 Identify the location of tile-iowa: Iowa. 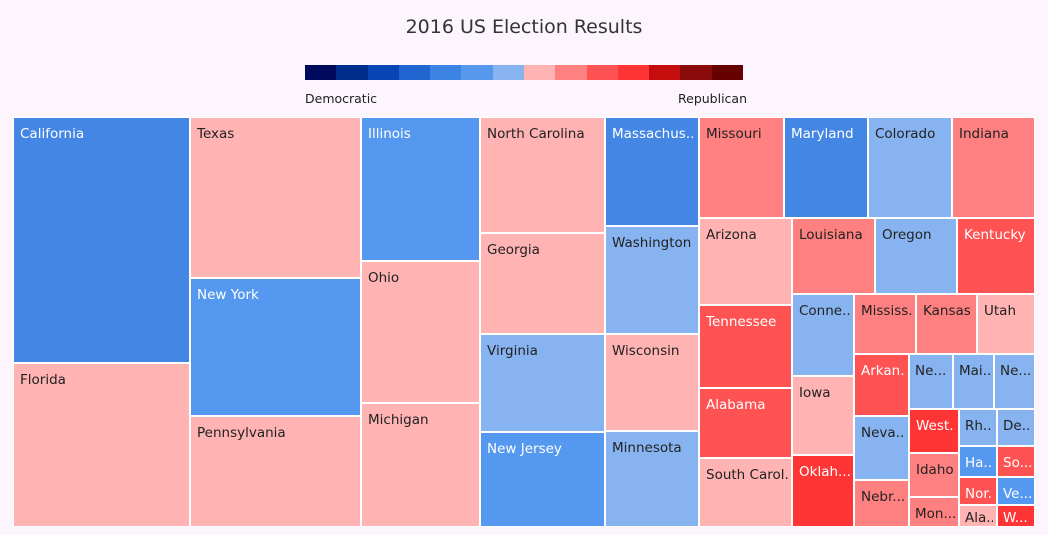
(823, 415).